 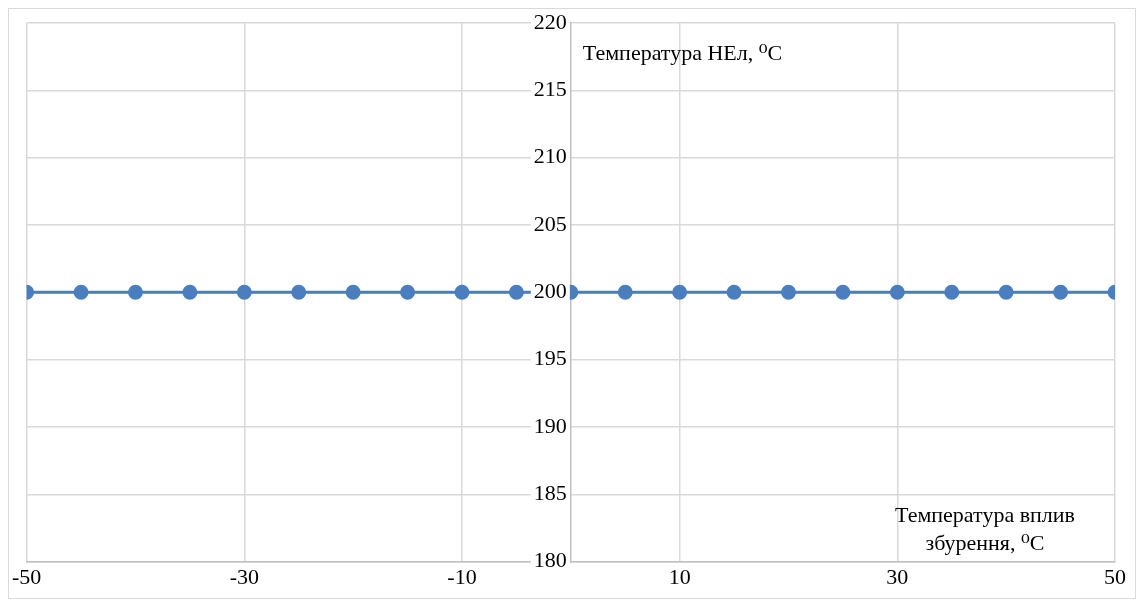 What do you see at coordinates (550, 560) in the screenshot?
I see `y-tick-label: 180` at bounding box center [550, 560].